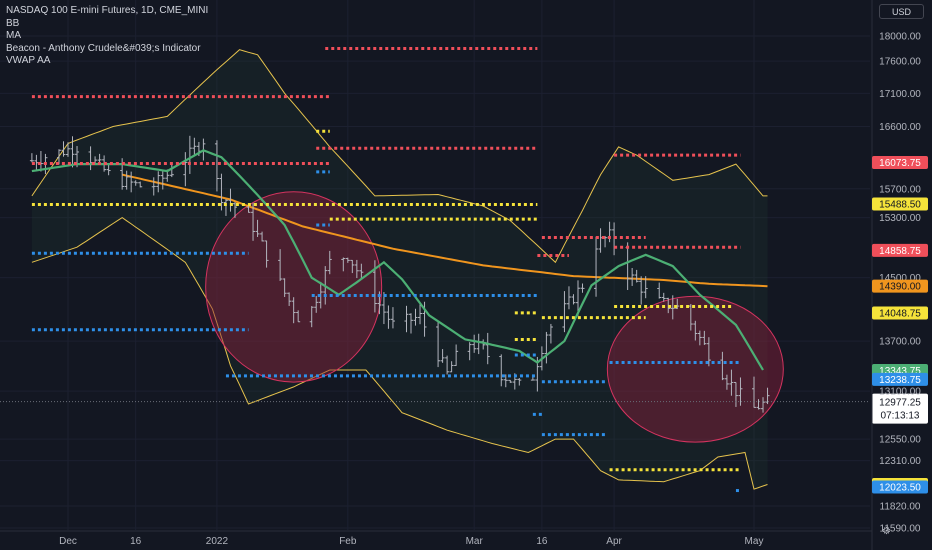  What do you see at coordinates (900, 342) in the screenshot?
I see `y-tick-label: 13700.00` at bounding box center [900, 342].